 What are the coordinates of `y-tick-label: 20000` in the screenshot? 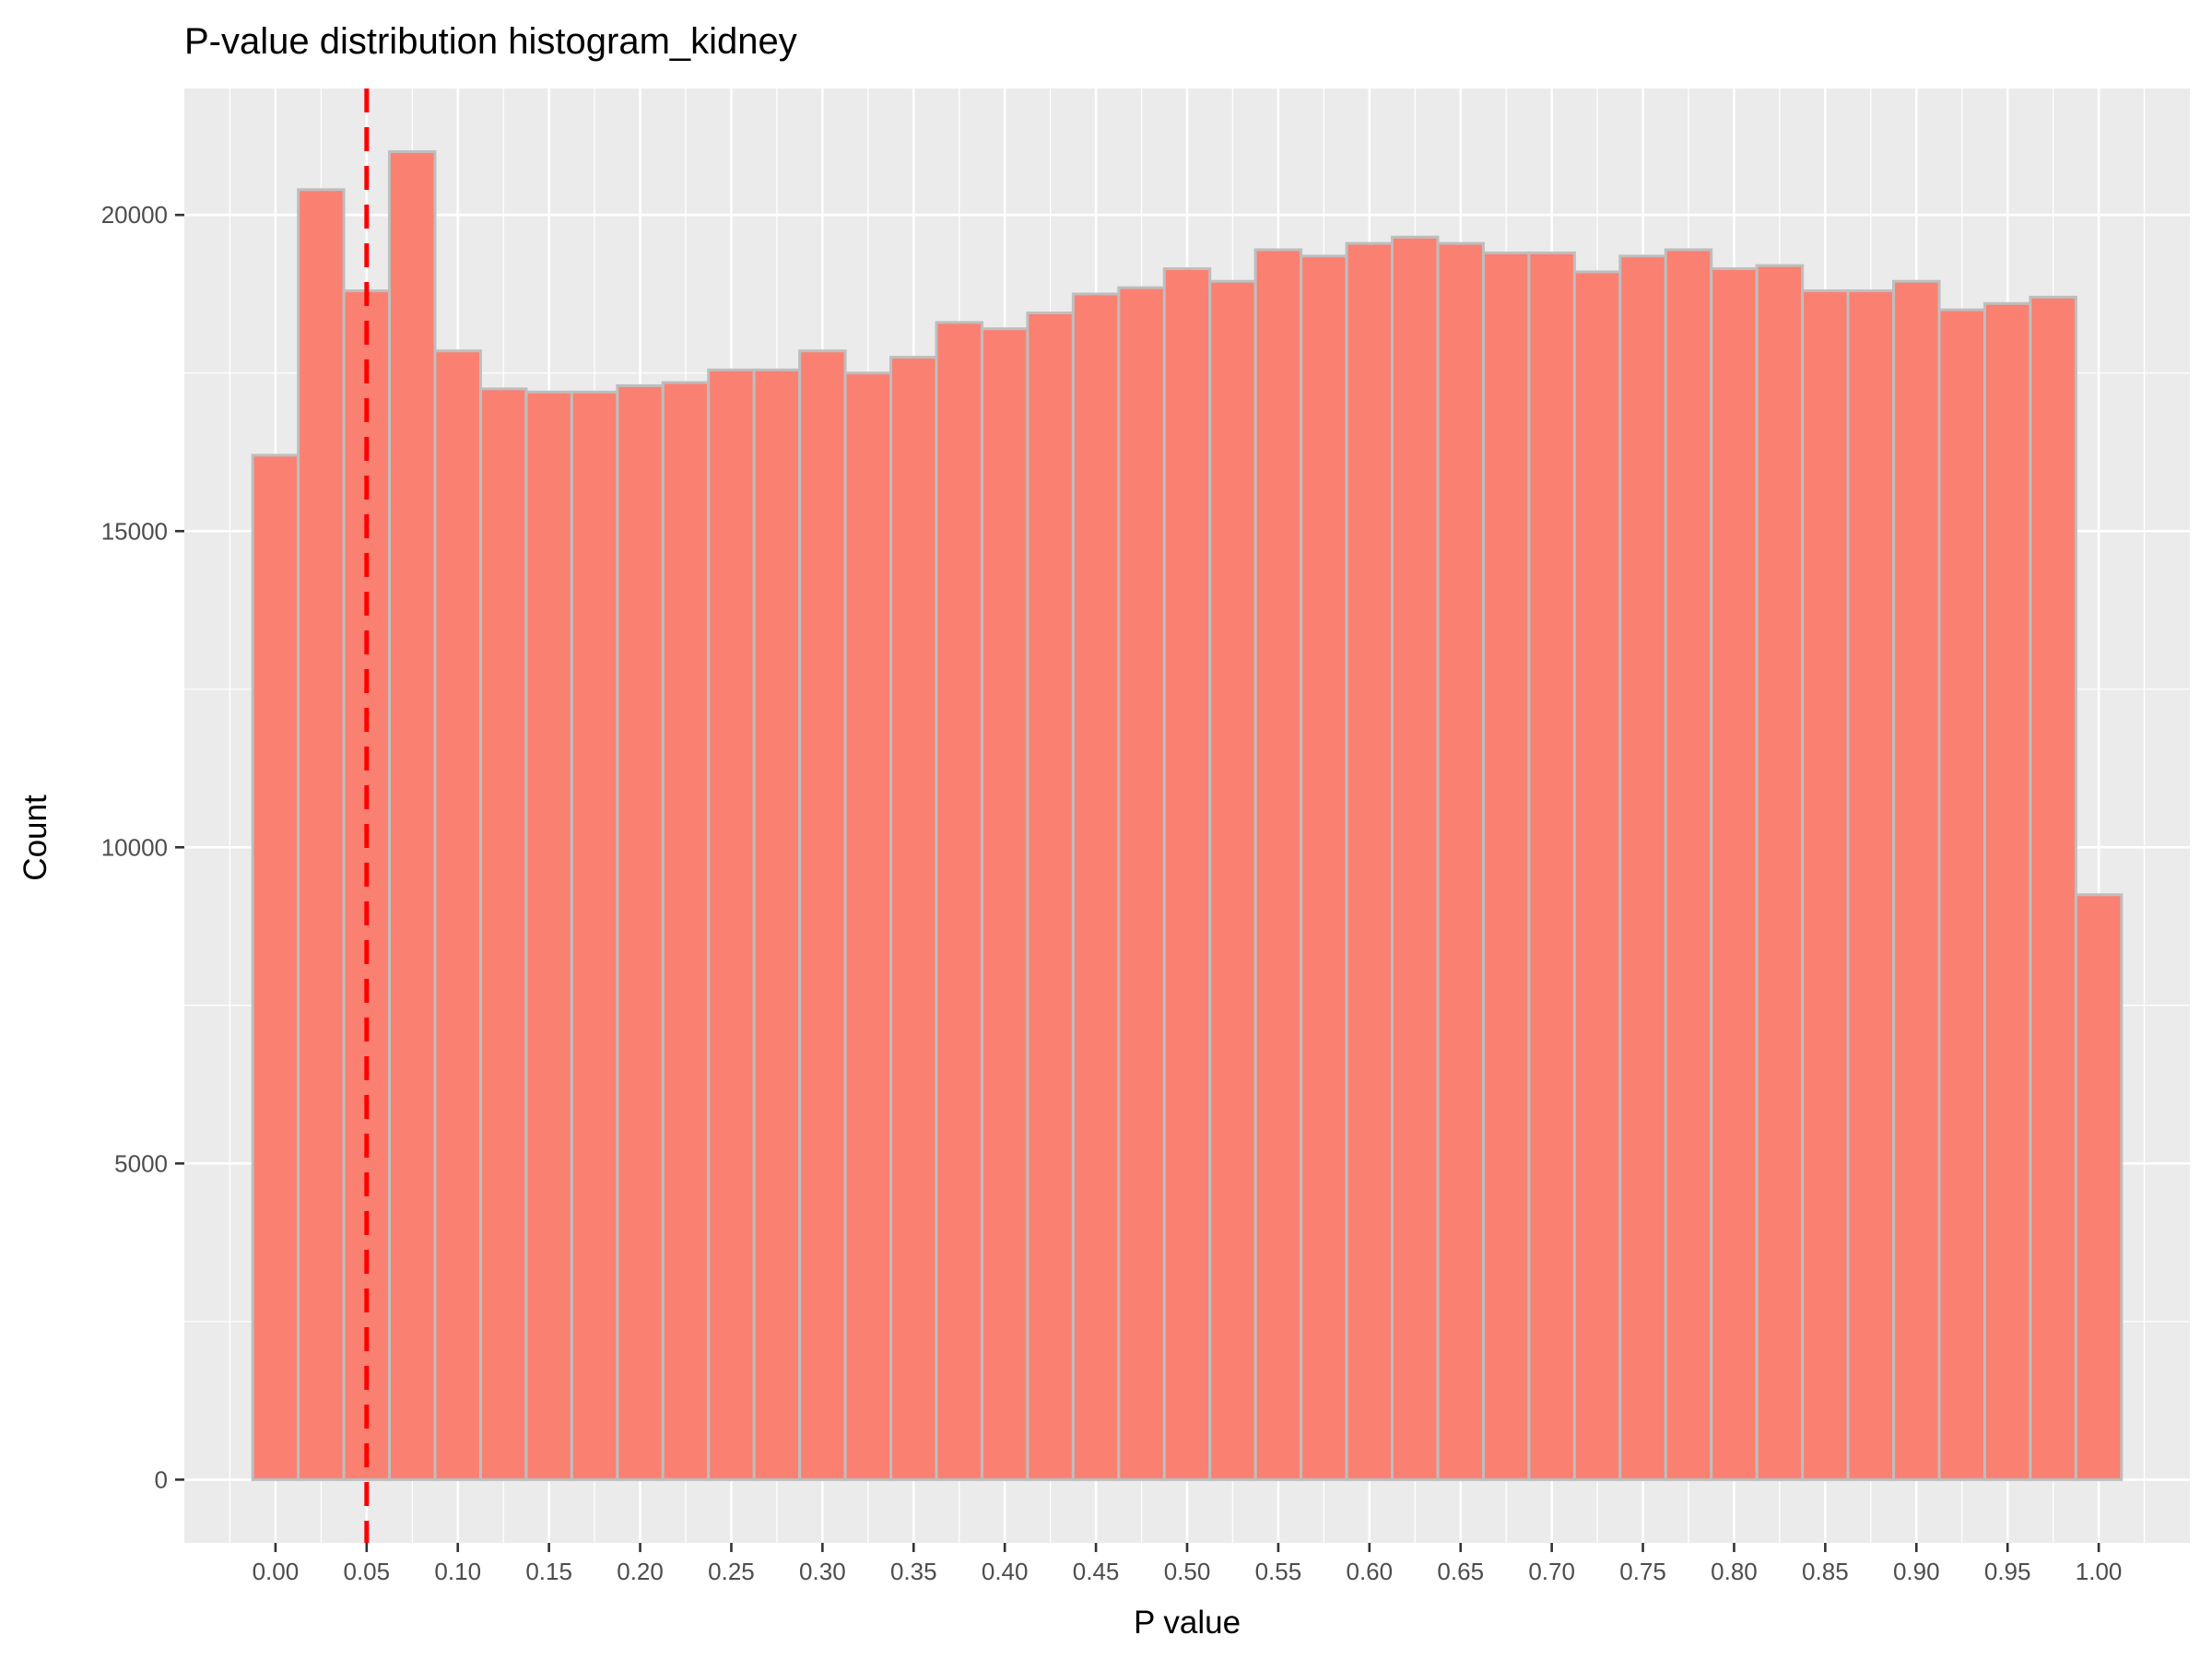 It's located at (134, 215).